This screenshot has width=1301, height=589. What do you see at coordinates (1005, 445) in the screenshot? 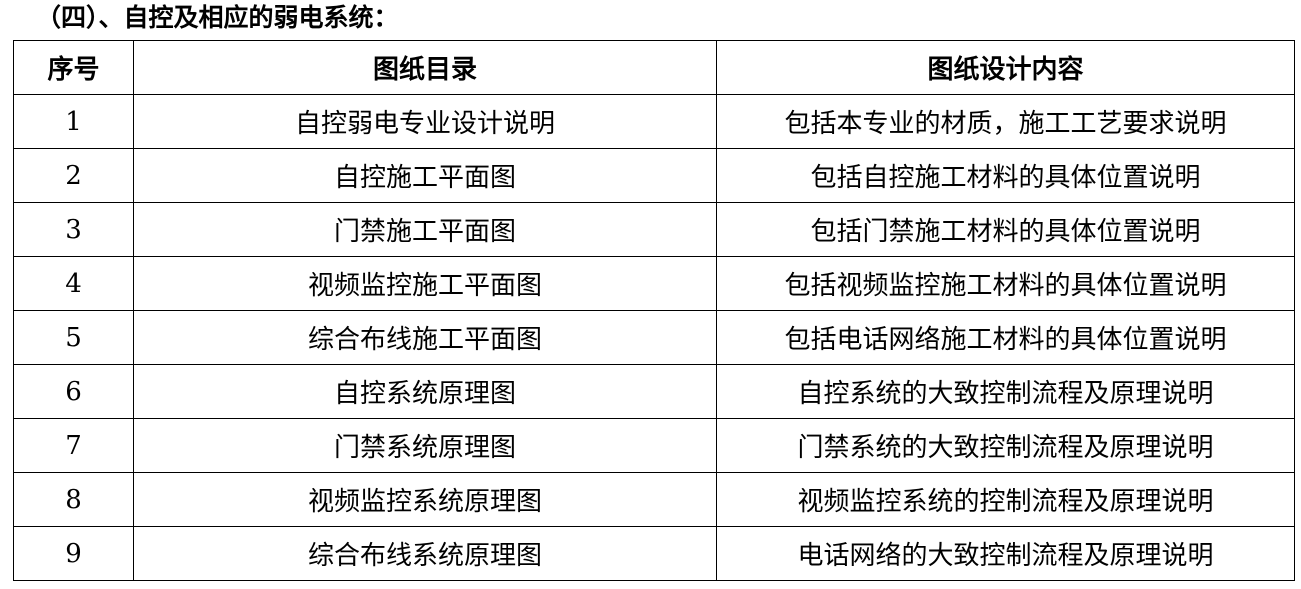
I see `design-content: 门禁系统的大致控制流程及原理说明` at bounding box center [1005, 445].